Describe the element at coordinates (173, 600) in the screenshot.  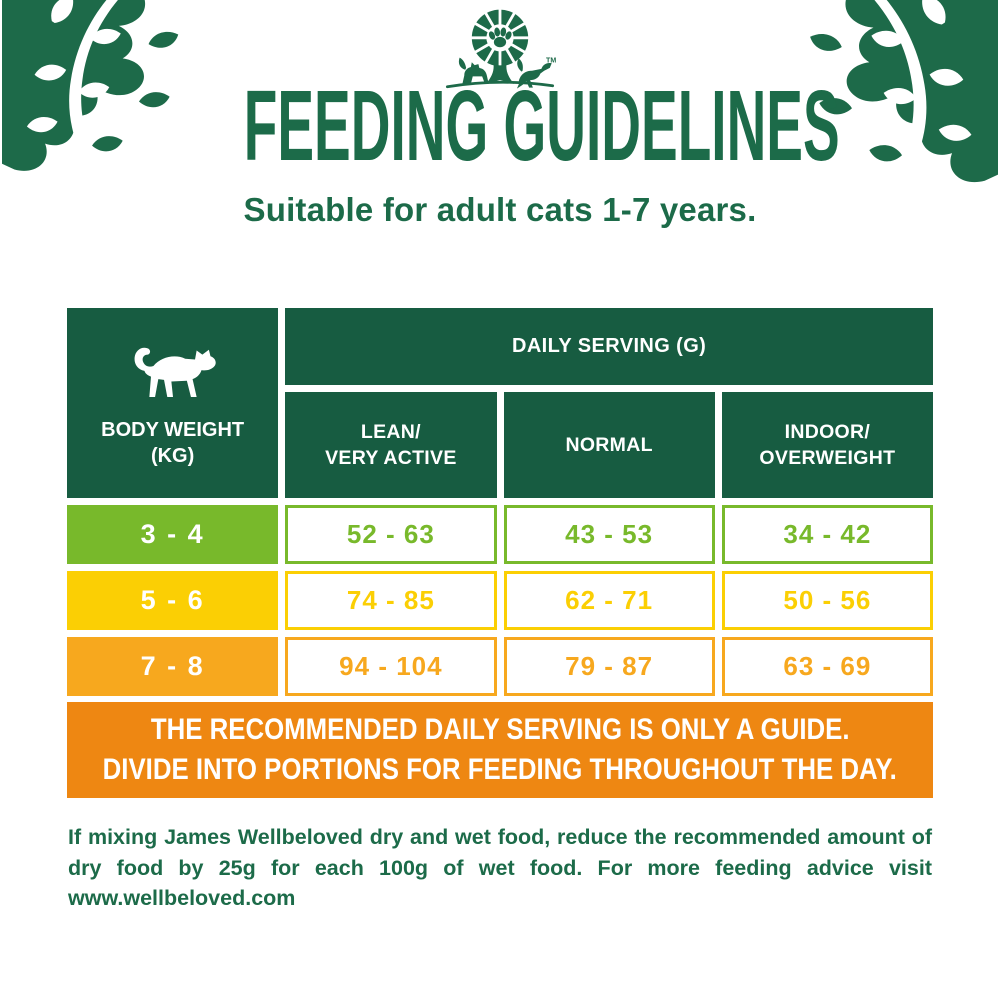
I see `weight-label-5-6: 5 - 6` at that location.